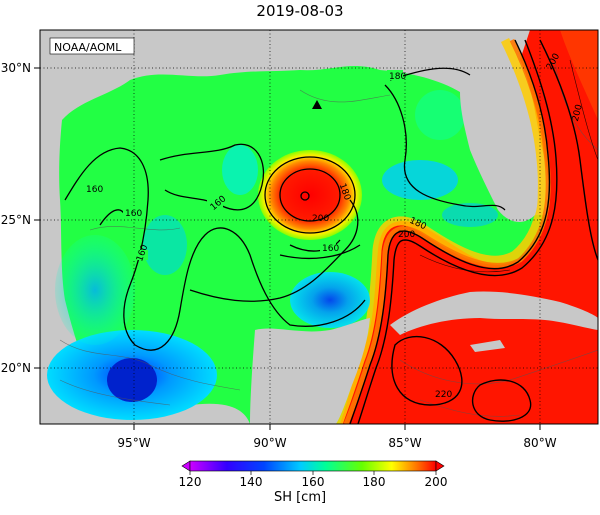  What do you see at coordinates (330, 300) in the screenshot?
I see `cold-anomaly-yucatan` at bounding box center [330, 300].